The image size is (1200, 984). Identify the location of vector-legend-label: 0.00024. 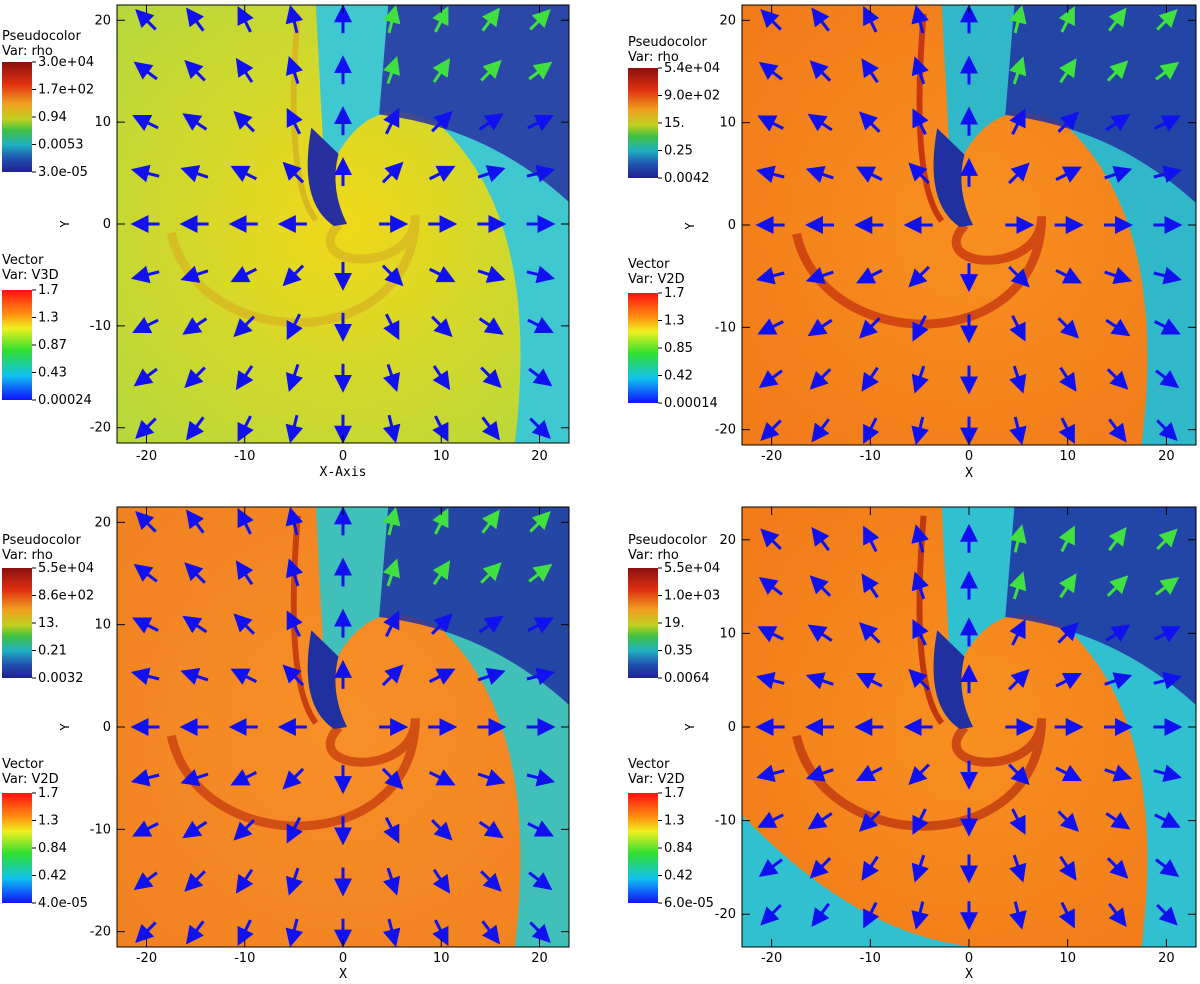
(65, 400).